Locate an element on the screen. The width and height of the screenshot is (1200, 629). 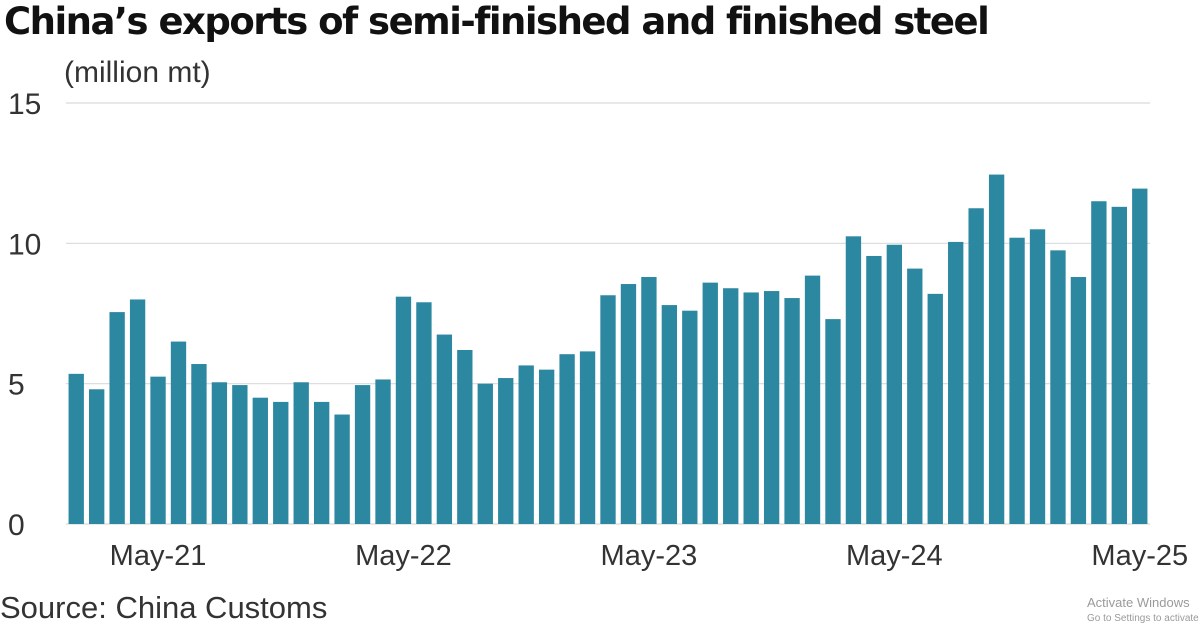
y-tick-label: 15 is located at coordinates (24, 104).